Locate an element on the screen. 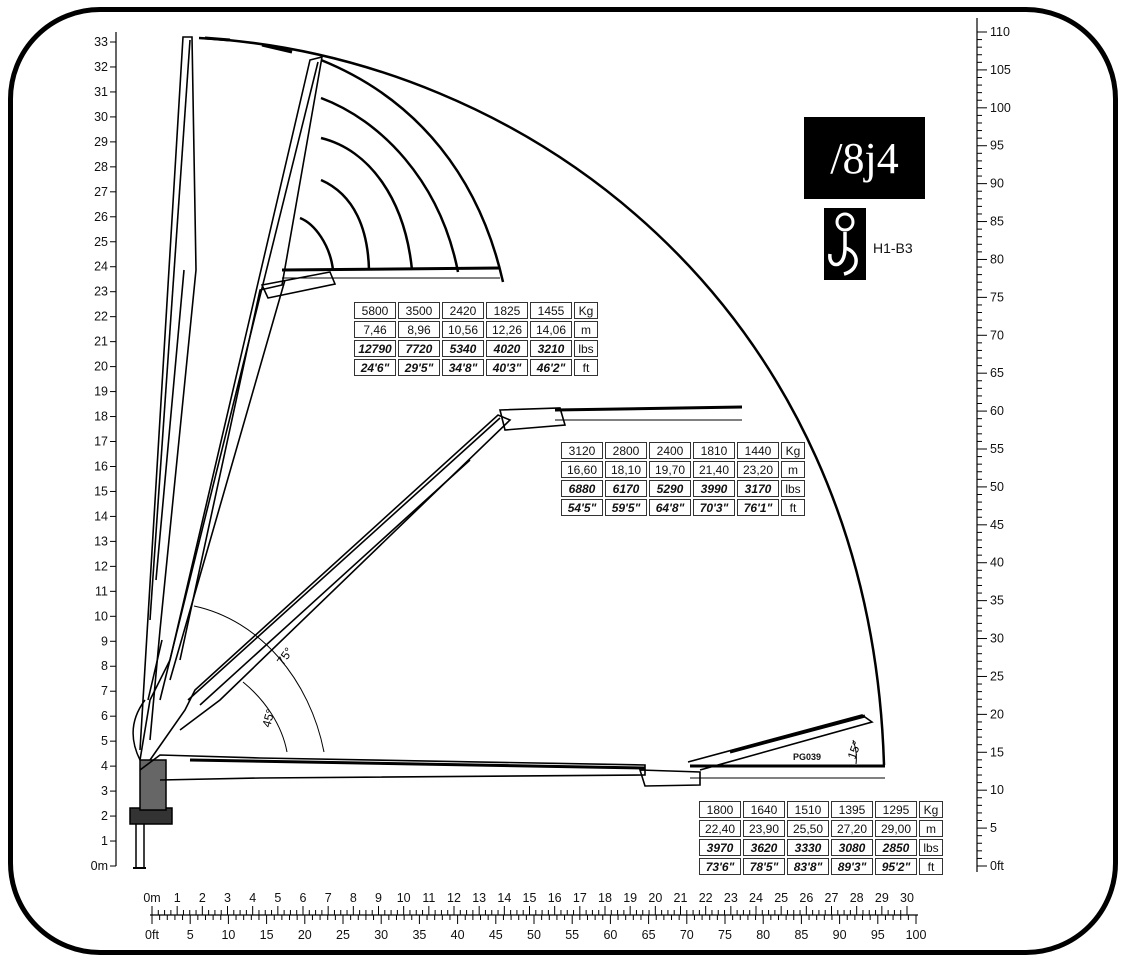 Image resolution: width=1129 pixels, height=964 pixels. load-table-row-ft: 24'6" 29'5" 34'8" 40'3" 46'2" ft is located at coordinates (476, 367).